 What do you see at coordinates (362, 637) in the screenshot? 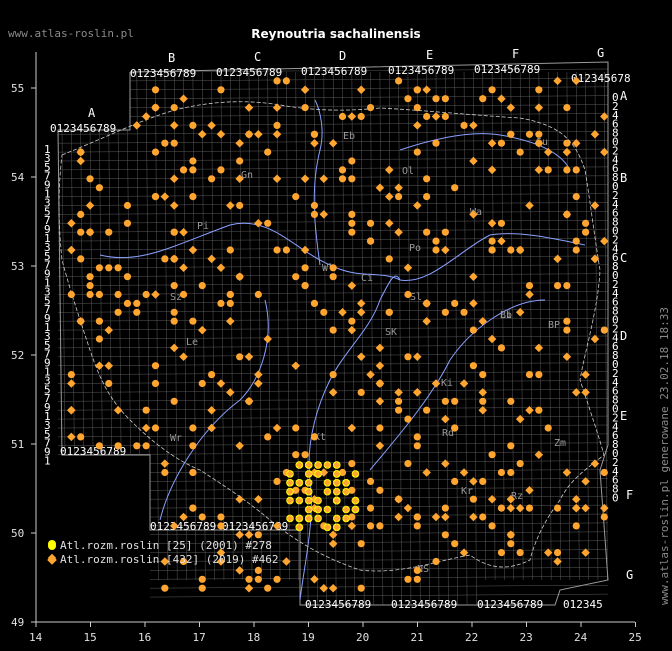
I see `lon-tick-label: 20` at bounding box center [362, 637].